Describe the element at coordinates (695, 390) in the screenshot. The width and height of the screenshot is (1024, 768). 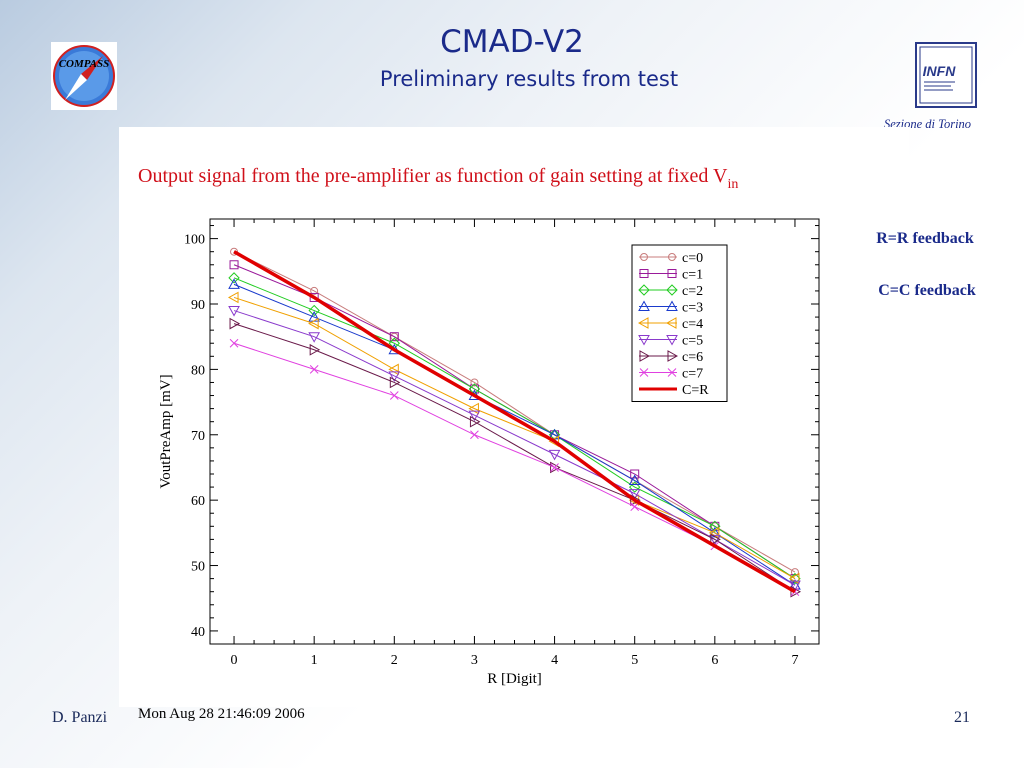
I see `legend-label: C=R` at that location.